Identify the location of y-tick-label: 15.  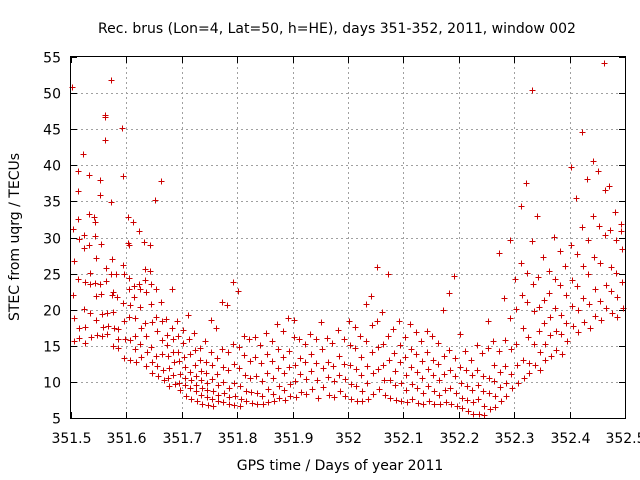
(52, 348).